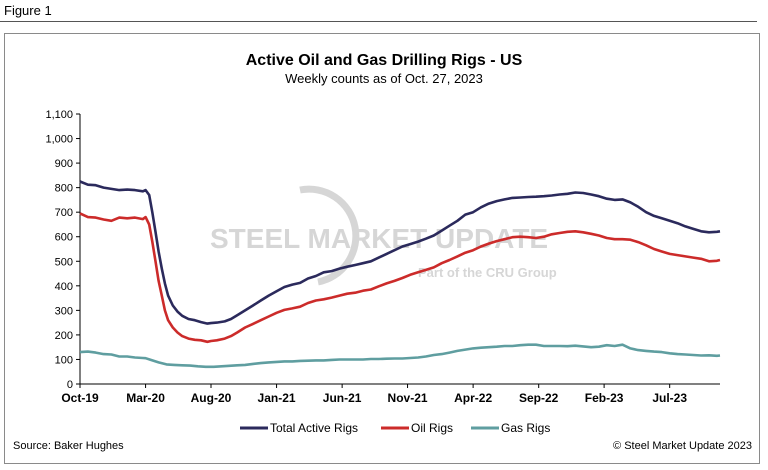 This screenshot has width=768, height=470. I want to click on y-tick-label: 700, so click(64, 213).